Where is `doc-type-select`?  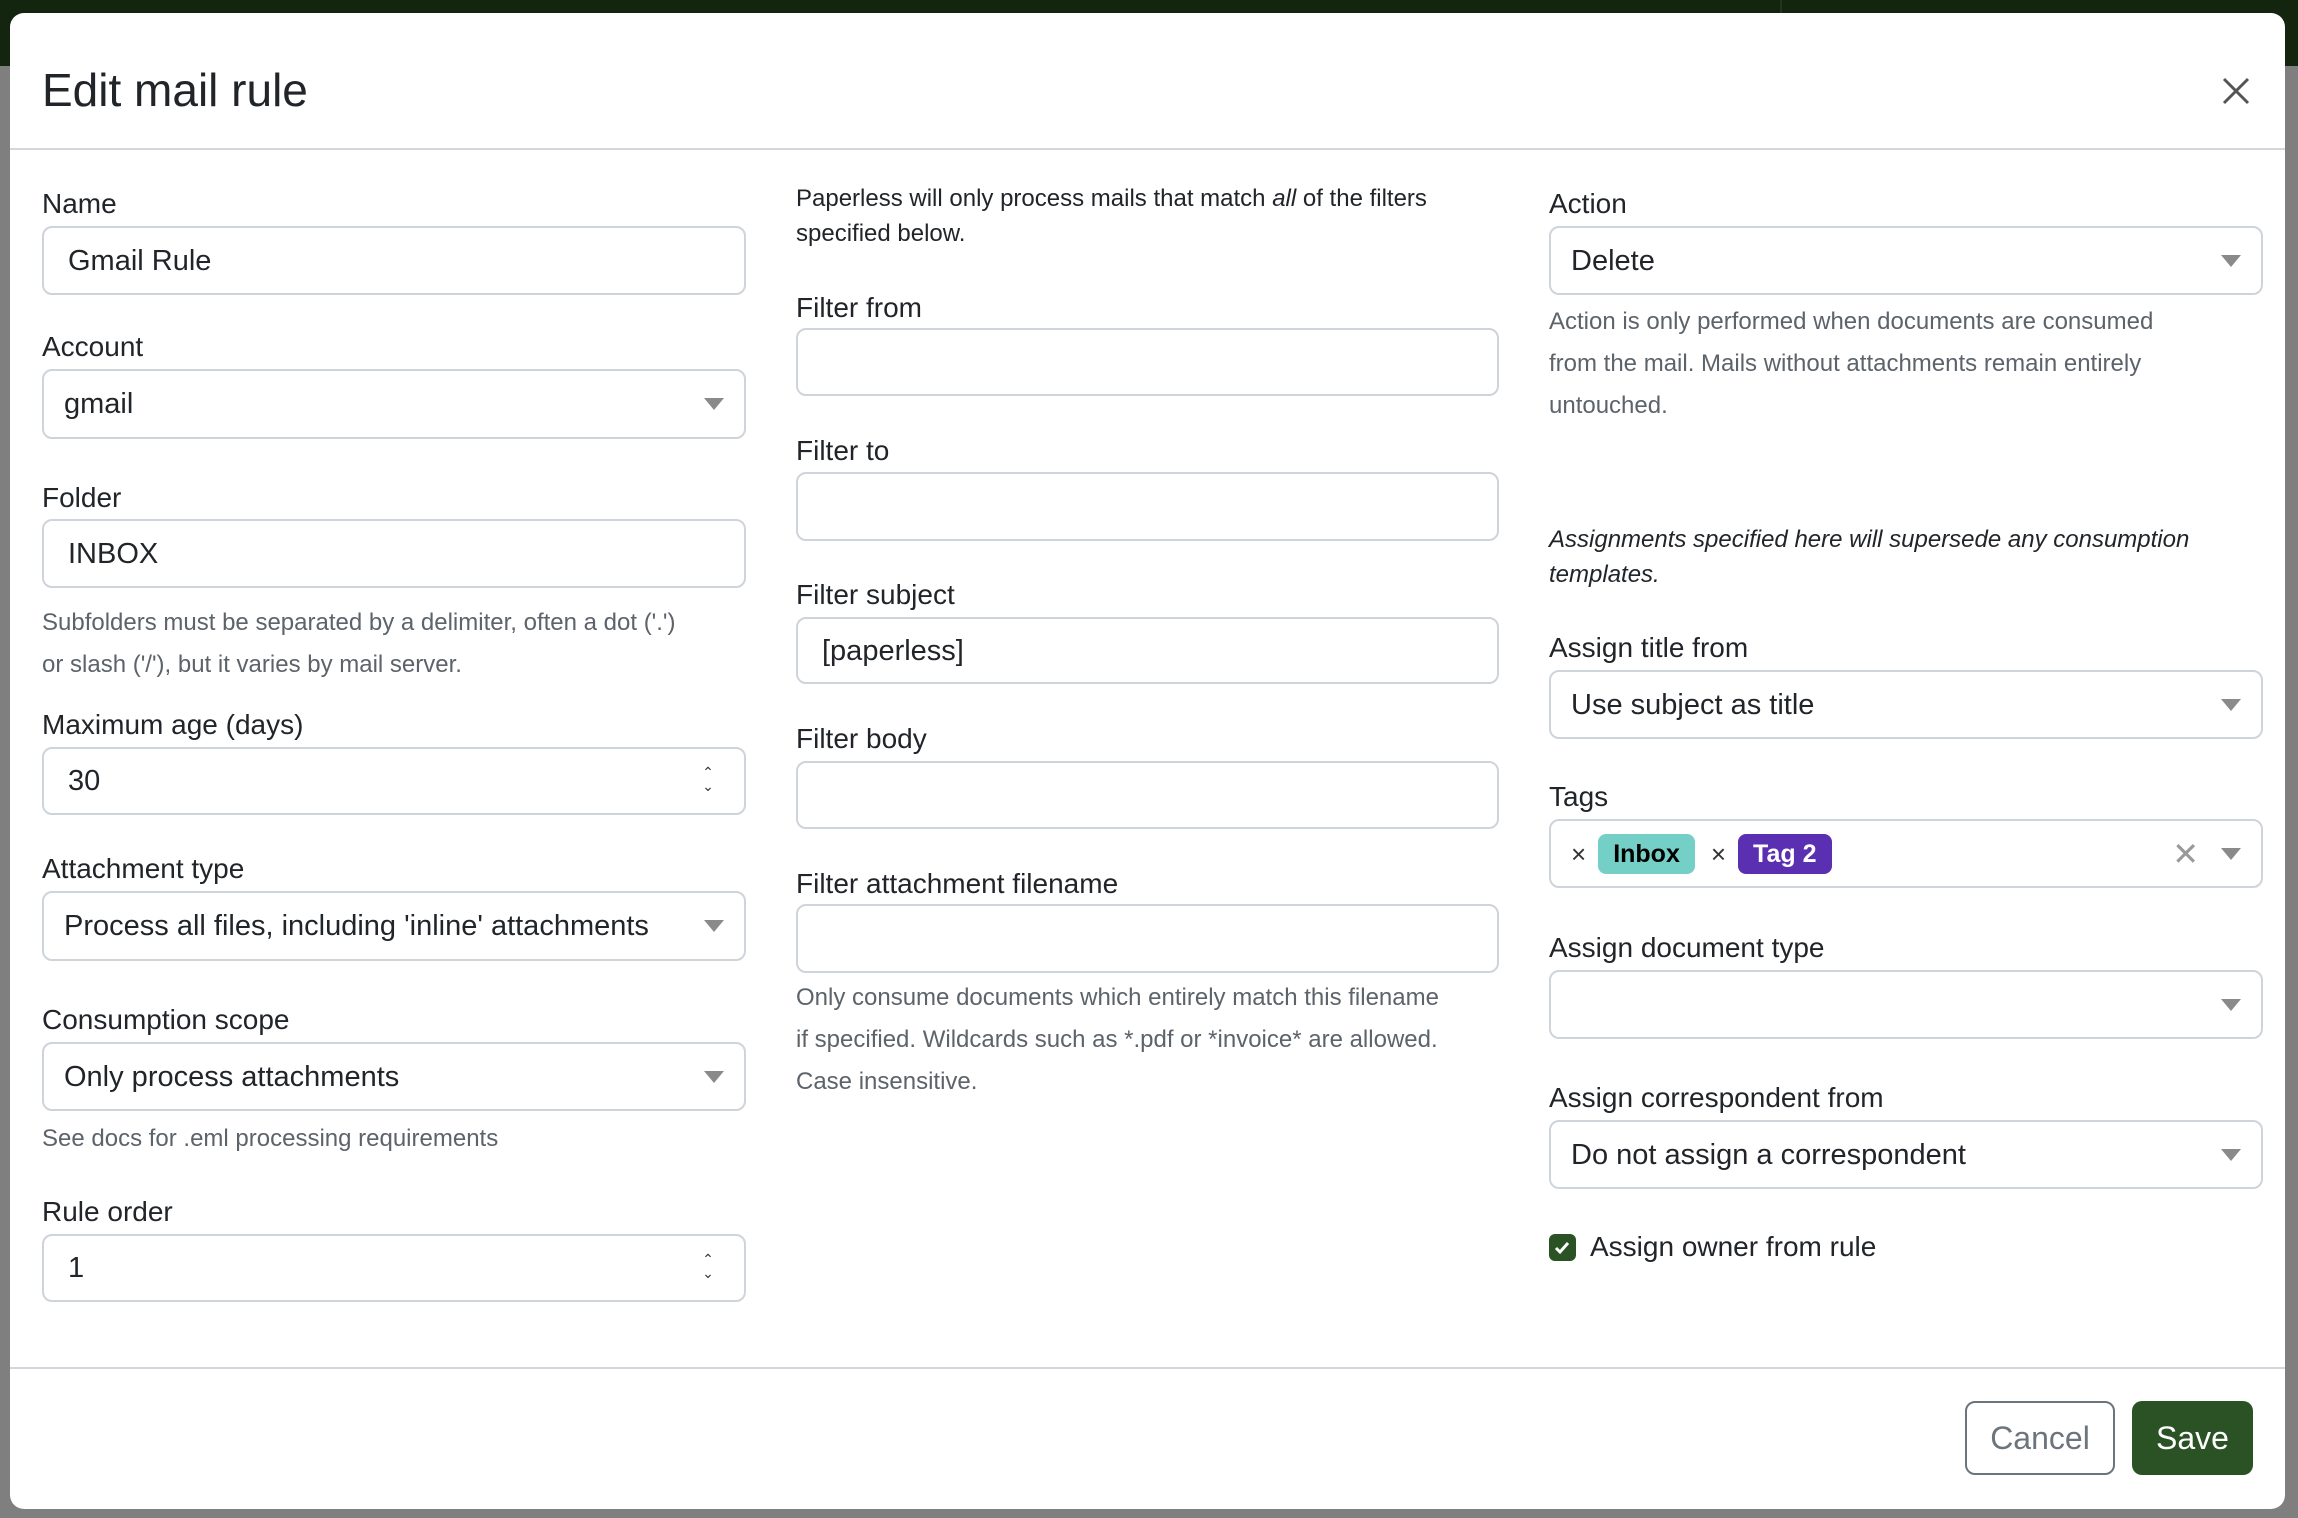 doc-type-select is located at coordinates (1906, 1004).